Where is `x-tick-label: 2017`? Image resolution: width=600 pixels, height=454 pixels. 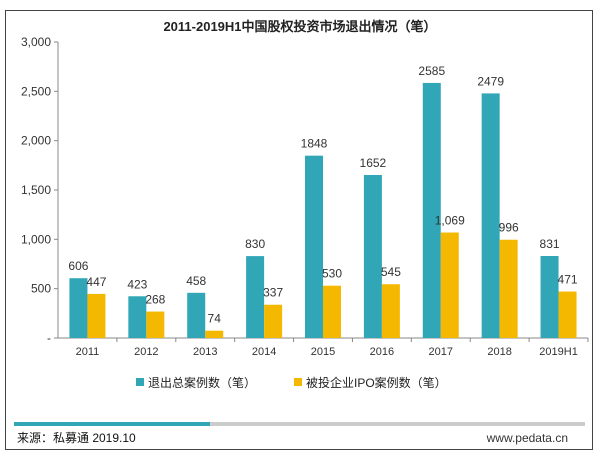 x-tick-label: 2017 is located at coordinates (441, 352).